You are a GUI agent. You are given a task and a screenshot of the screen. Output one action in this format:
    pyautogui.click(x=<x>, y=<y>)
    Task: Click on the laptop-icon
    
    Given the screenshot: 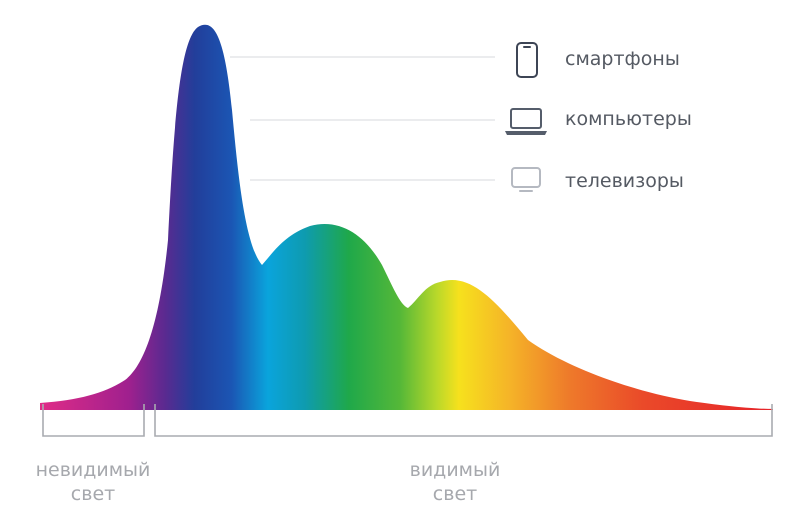 What is the action you would take?
    pyautogui.click(x=526, y=121)
    